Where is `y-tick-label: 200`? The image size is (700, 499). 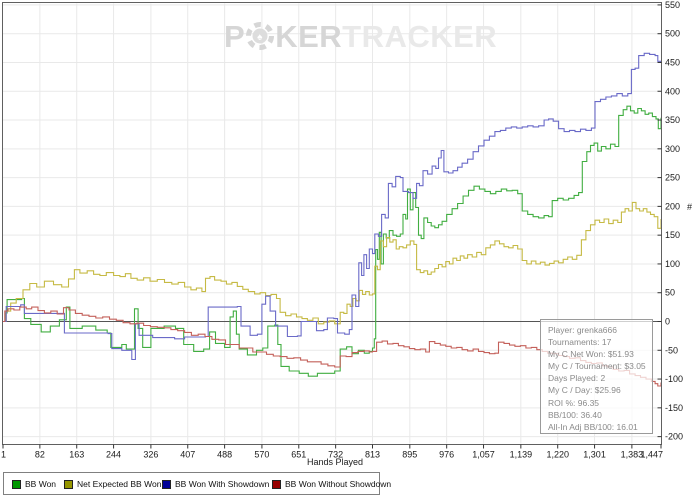 y-tick-label: 200 is located at coordinates (672, 206).